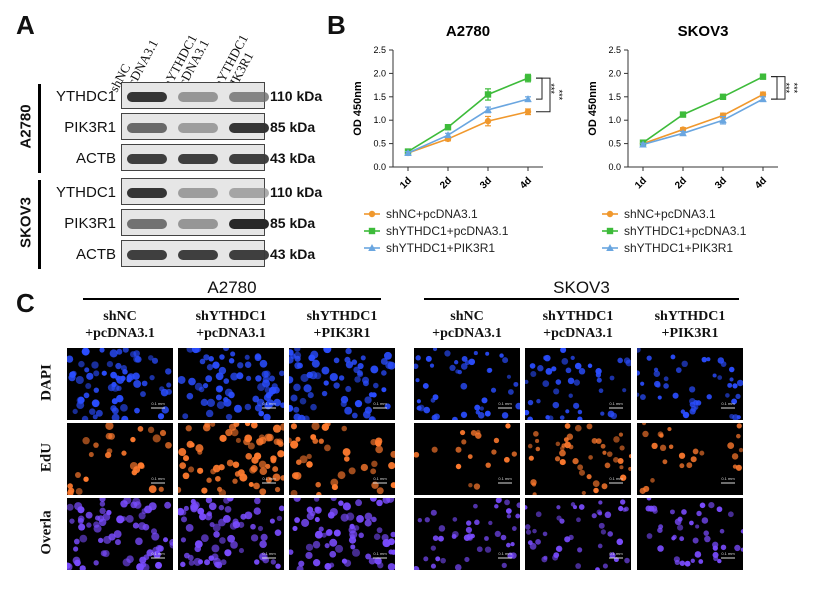 This screenshot has width=816, height=589. I want to click on significance-label: ***, so click(559, 95).